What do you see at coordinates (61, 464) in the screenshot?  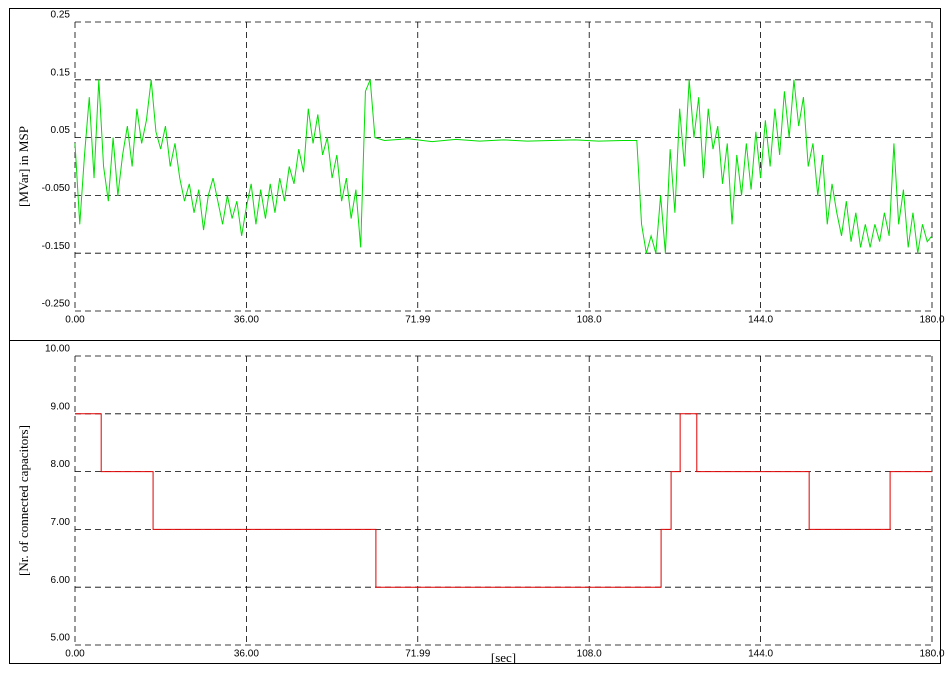 I see `y-tick-label: 8.00` at bounding box center [61, 464].